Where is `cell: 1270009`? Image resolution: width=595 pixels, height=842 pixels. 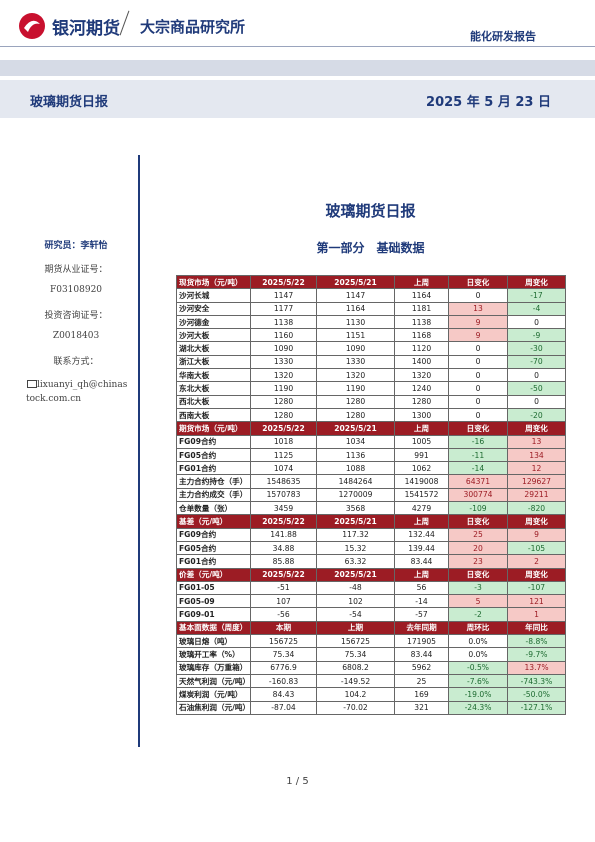
cell: 1270009 is located at coordinates (355, 495).